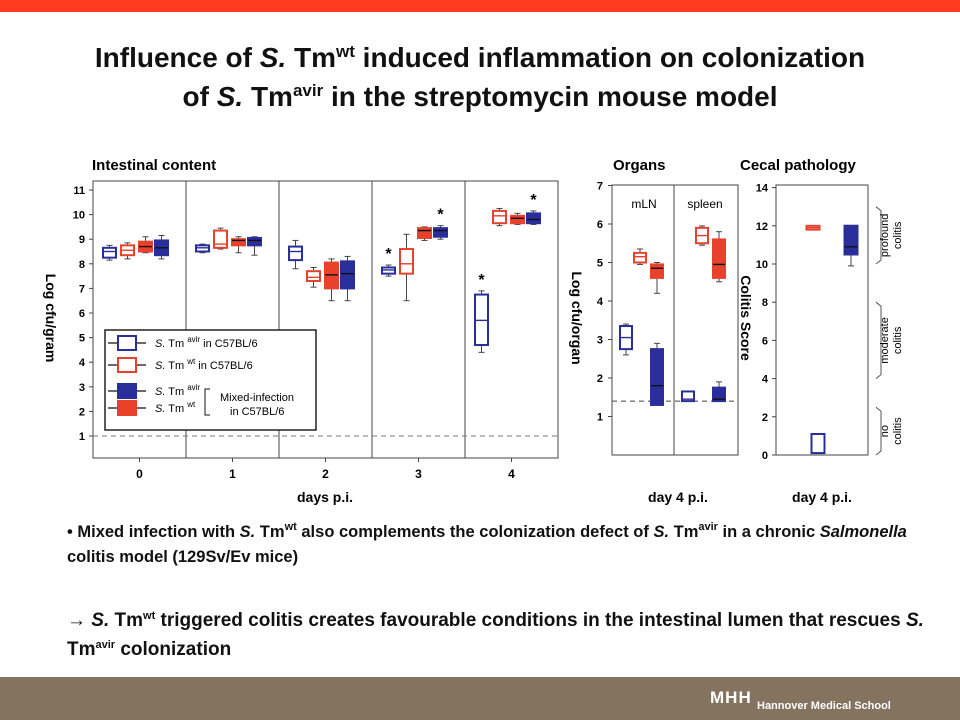  Describe the element at coordinates (154, 391) in the screenshot. I see `legend-item: S. Tm avir` at that location.